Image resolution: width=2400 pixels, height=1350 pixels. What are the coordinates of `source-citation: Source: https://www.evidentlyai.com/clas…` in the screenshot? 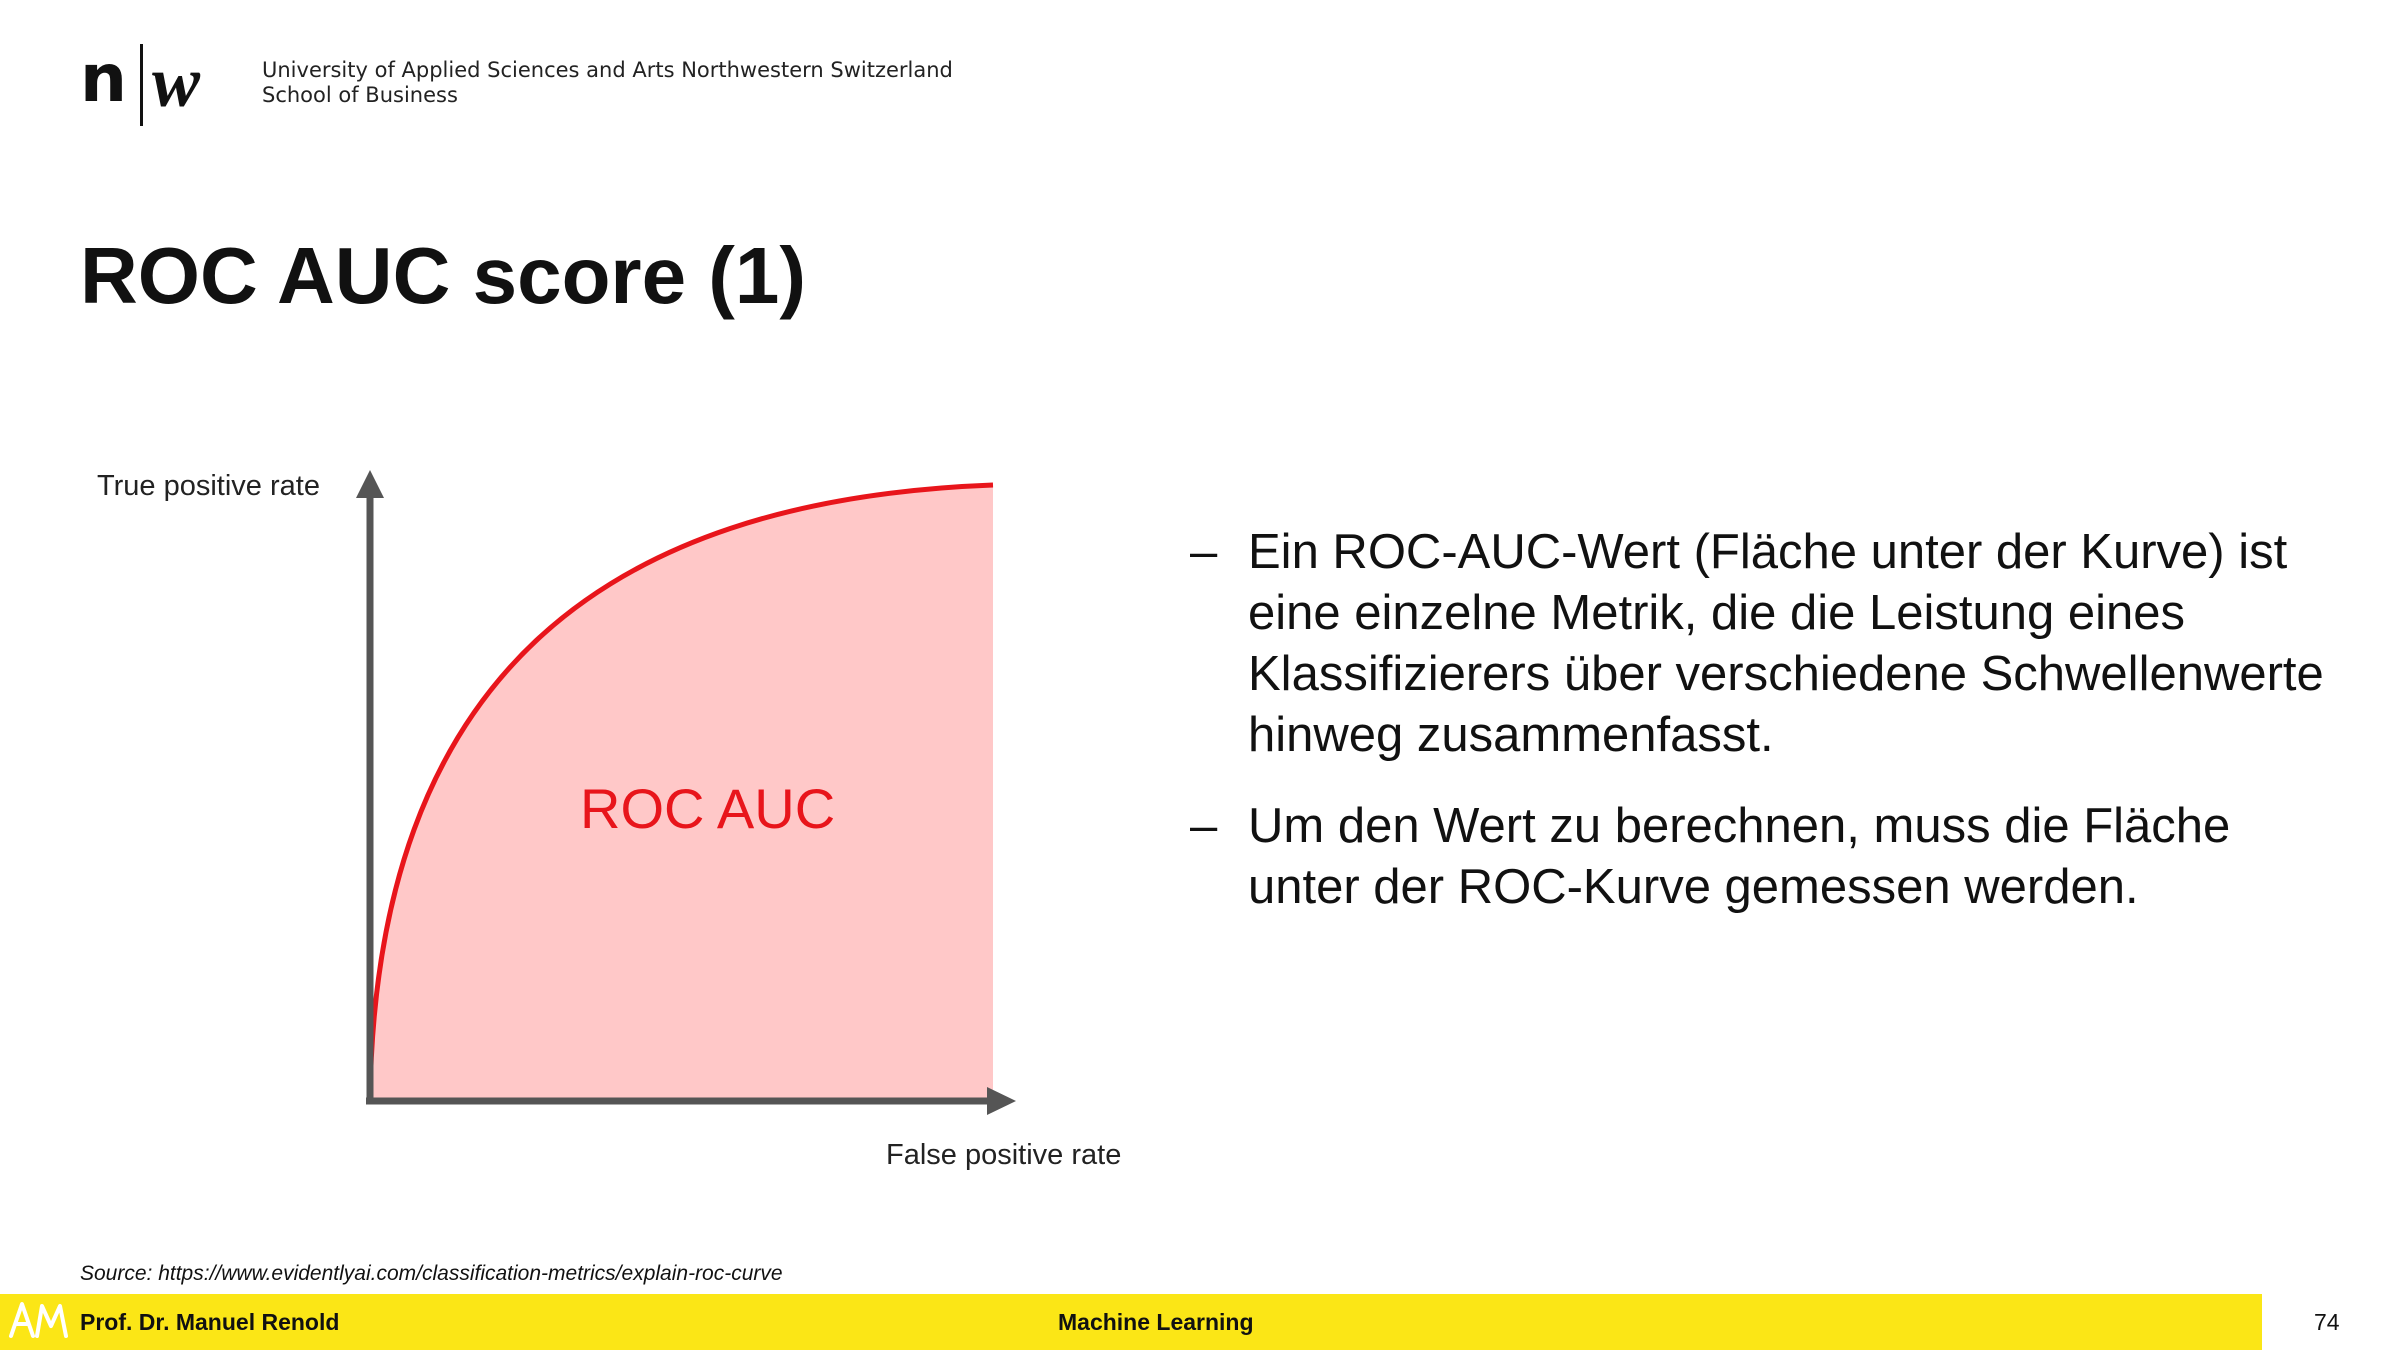 It's located at (431, 1273).